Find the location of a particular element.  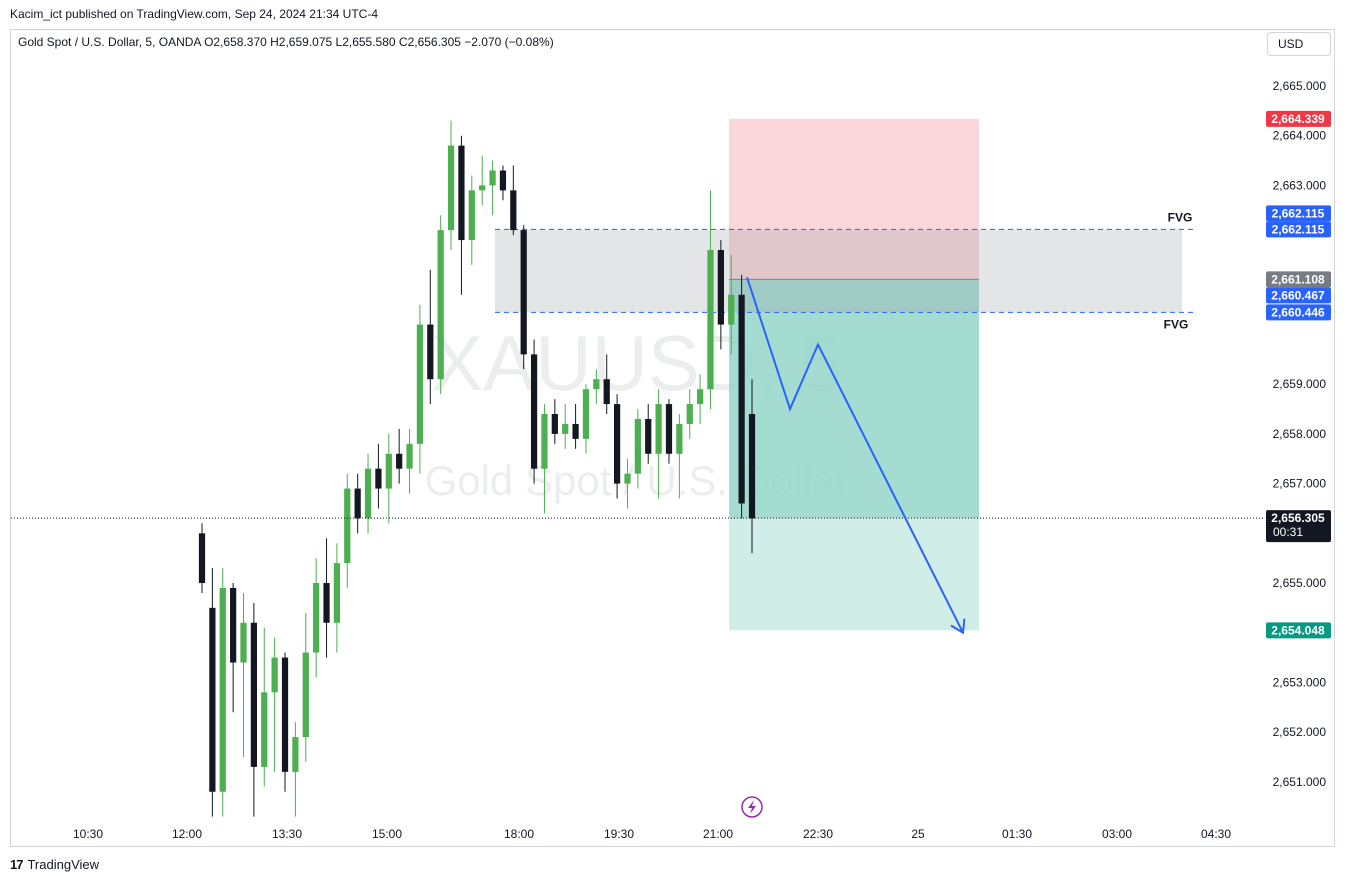

tradingview-wordmark: TradingView is located at coordinates (63, 864).